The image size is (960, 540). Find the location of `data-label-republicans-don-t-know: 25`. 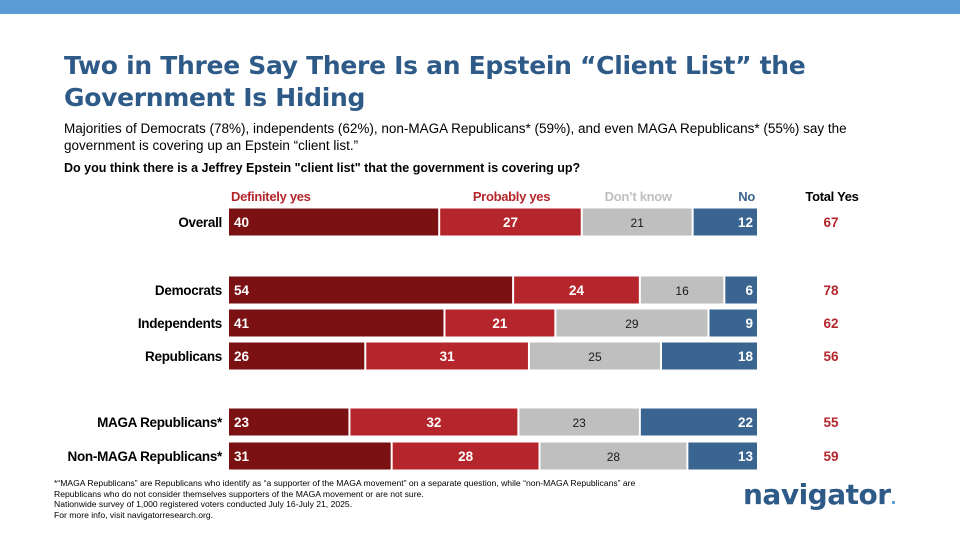

data-label-republicans-don-t-know: 25 is located at coordinates (595, 357).